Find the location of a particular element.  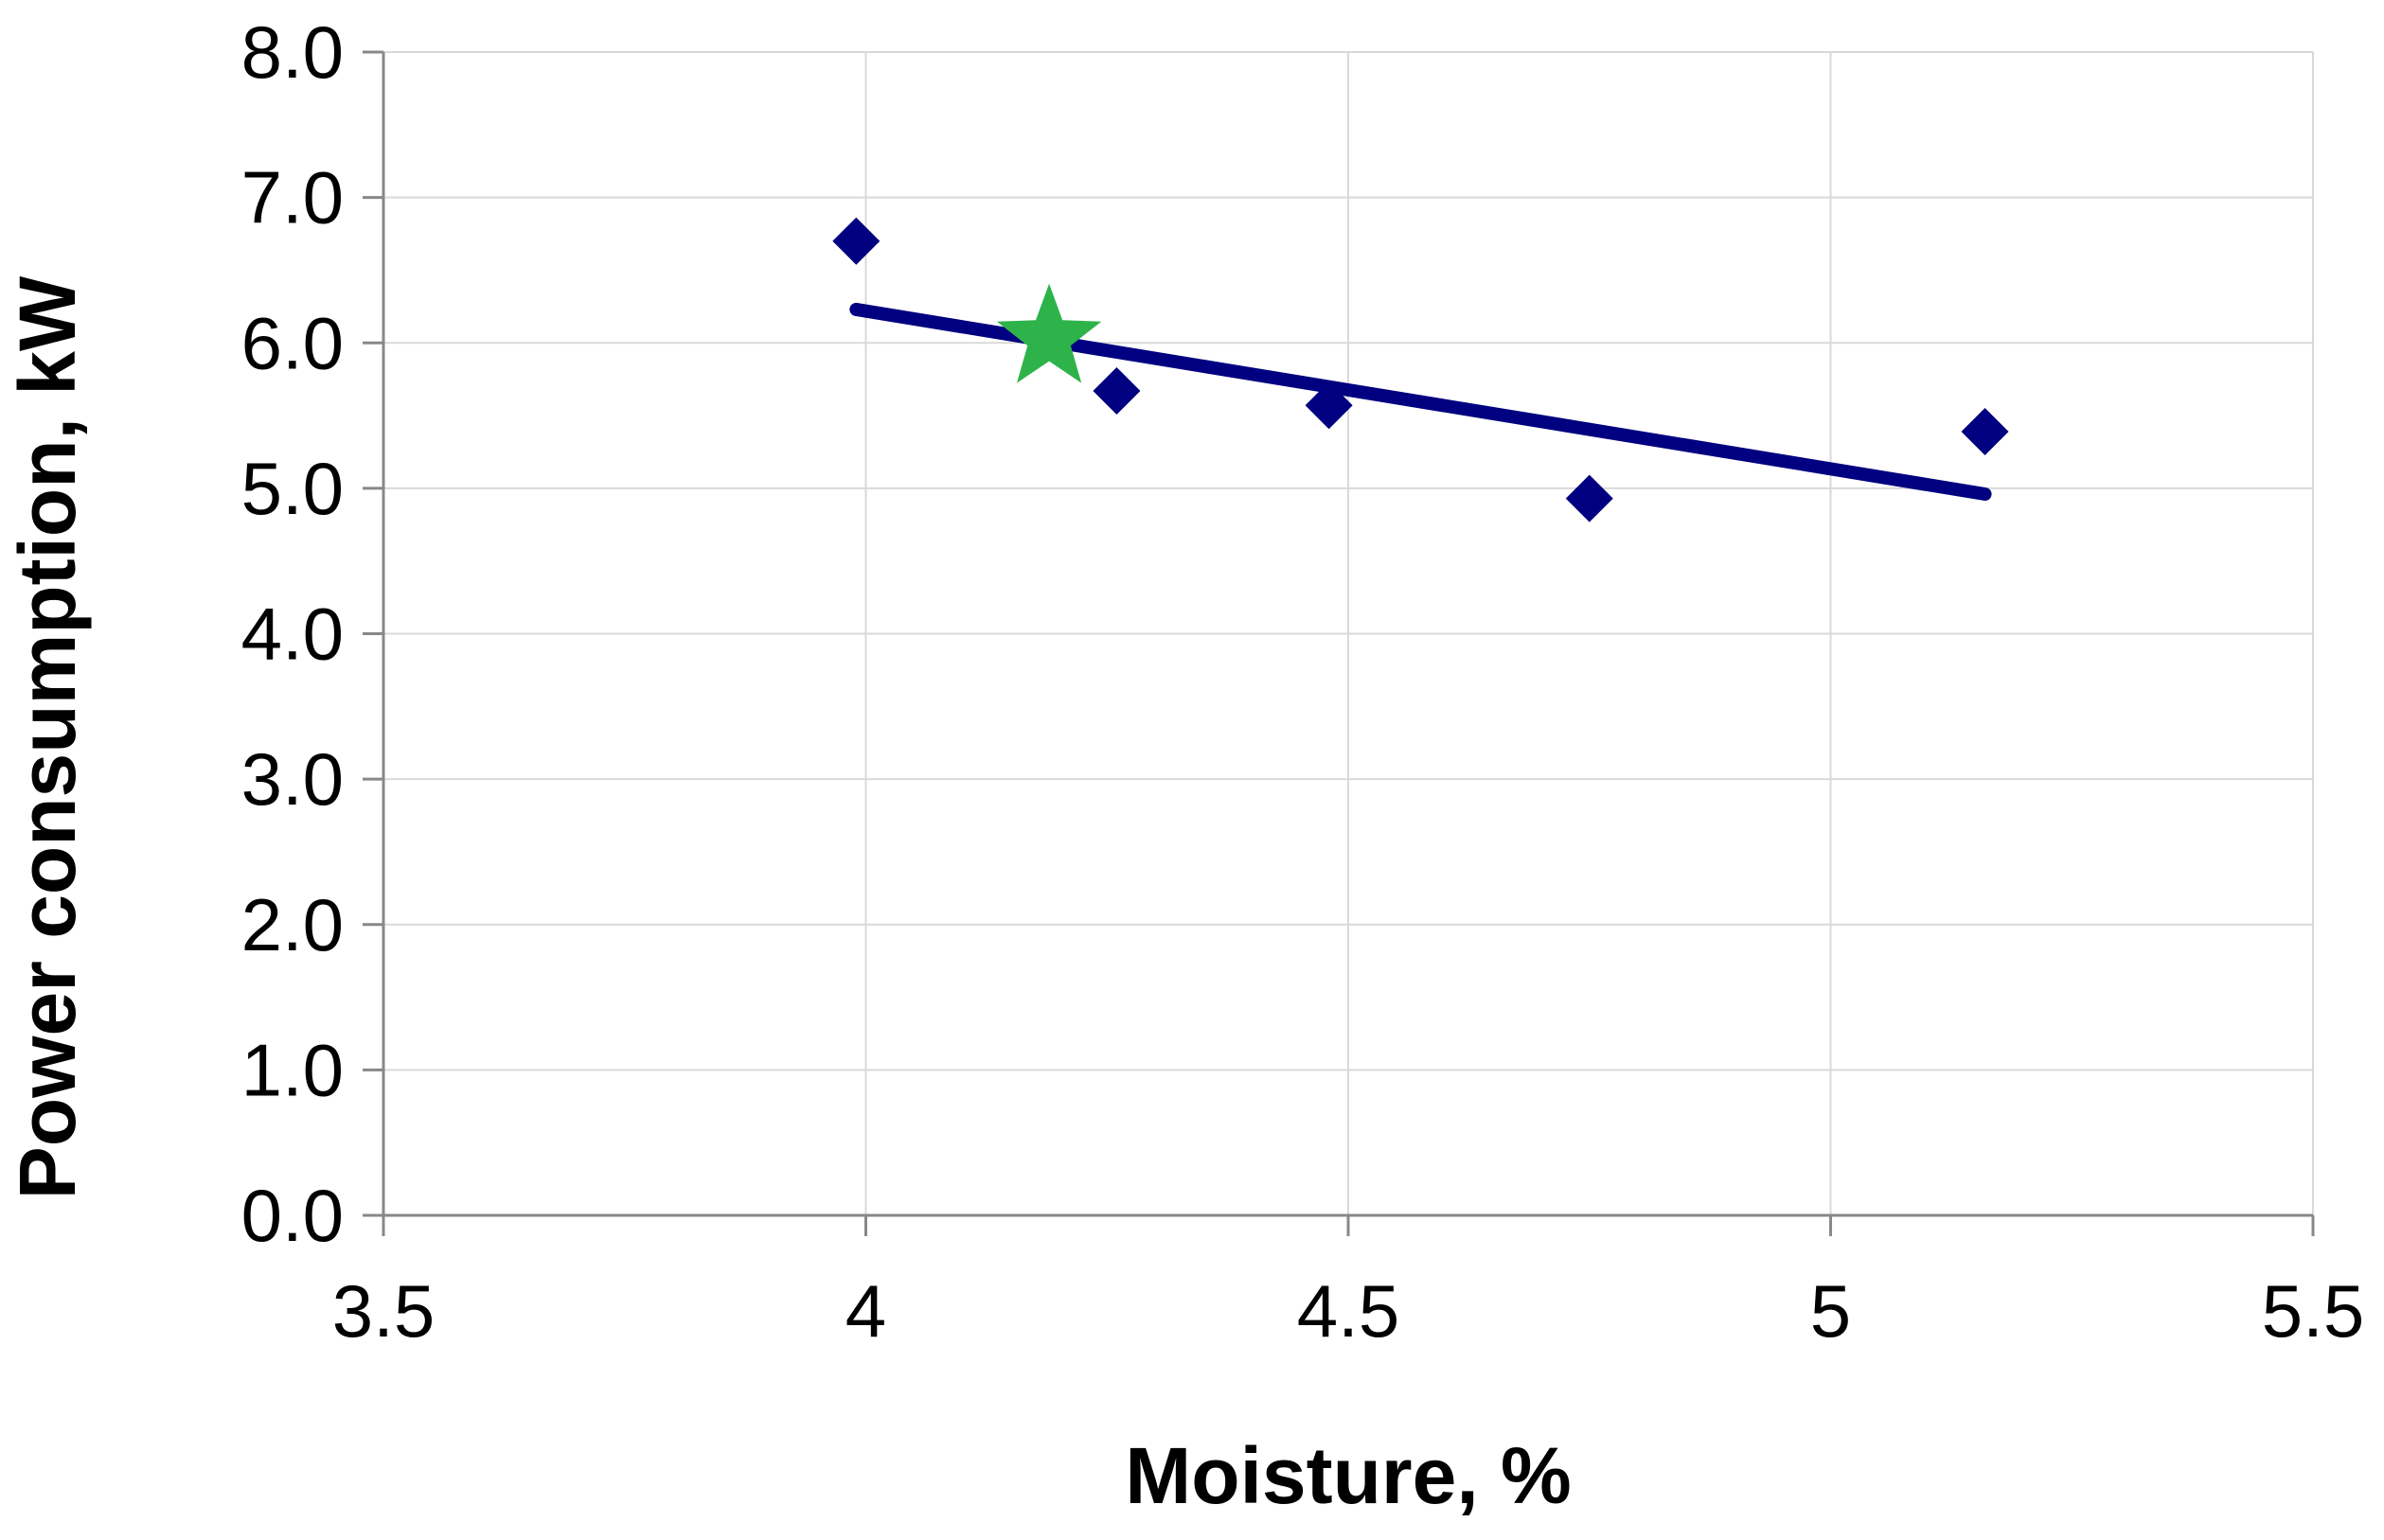

data-points is located at coordinates (1421, 369).